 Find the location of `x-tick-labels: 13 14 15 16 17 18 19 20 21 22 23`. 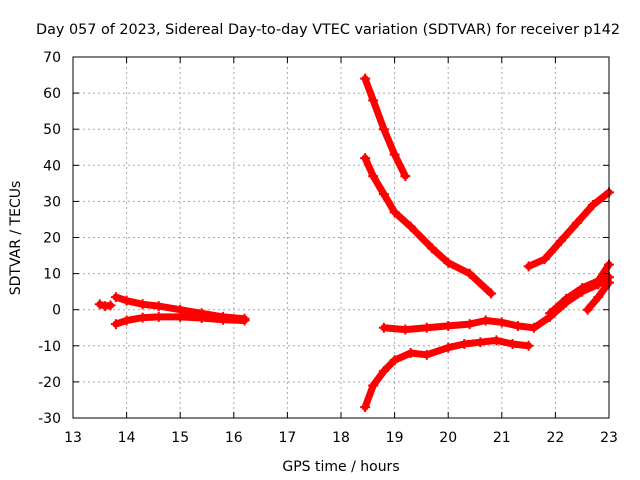

x-tick-labels: 13 14 15 16 17 18 19 20 21 22 23 is located at coordinates (341, 438).